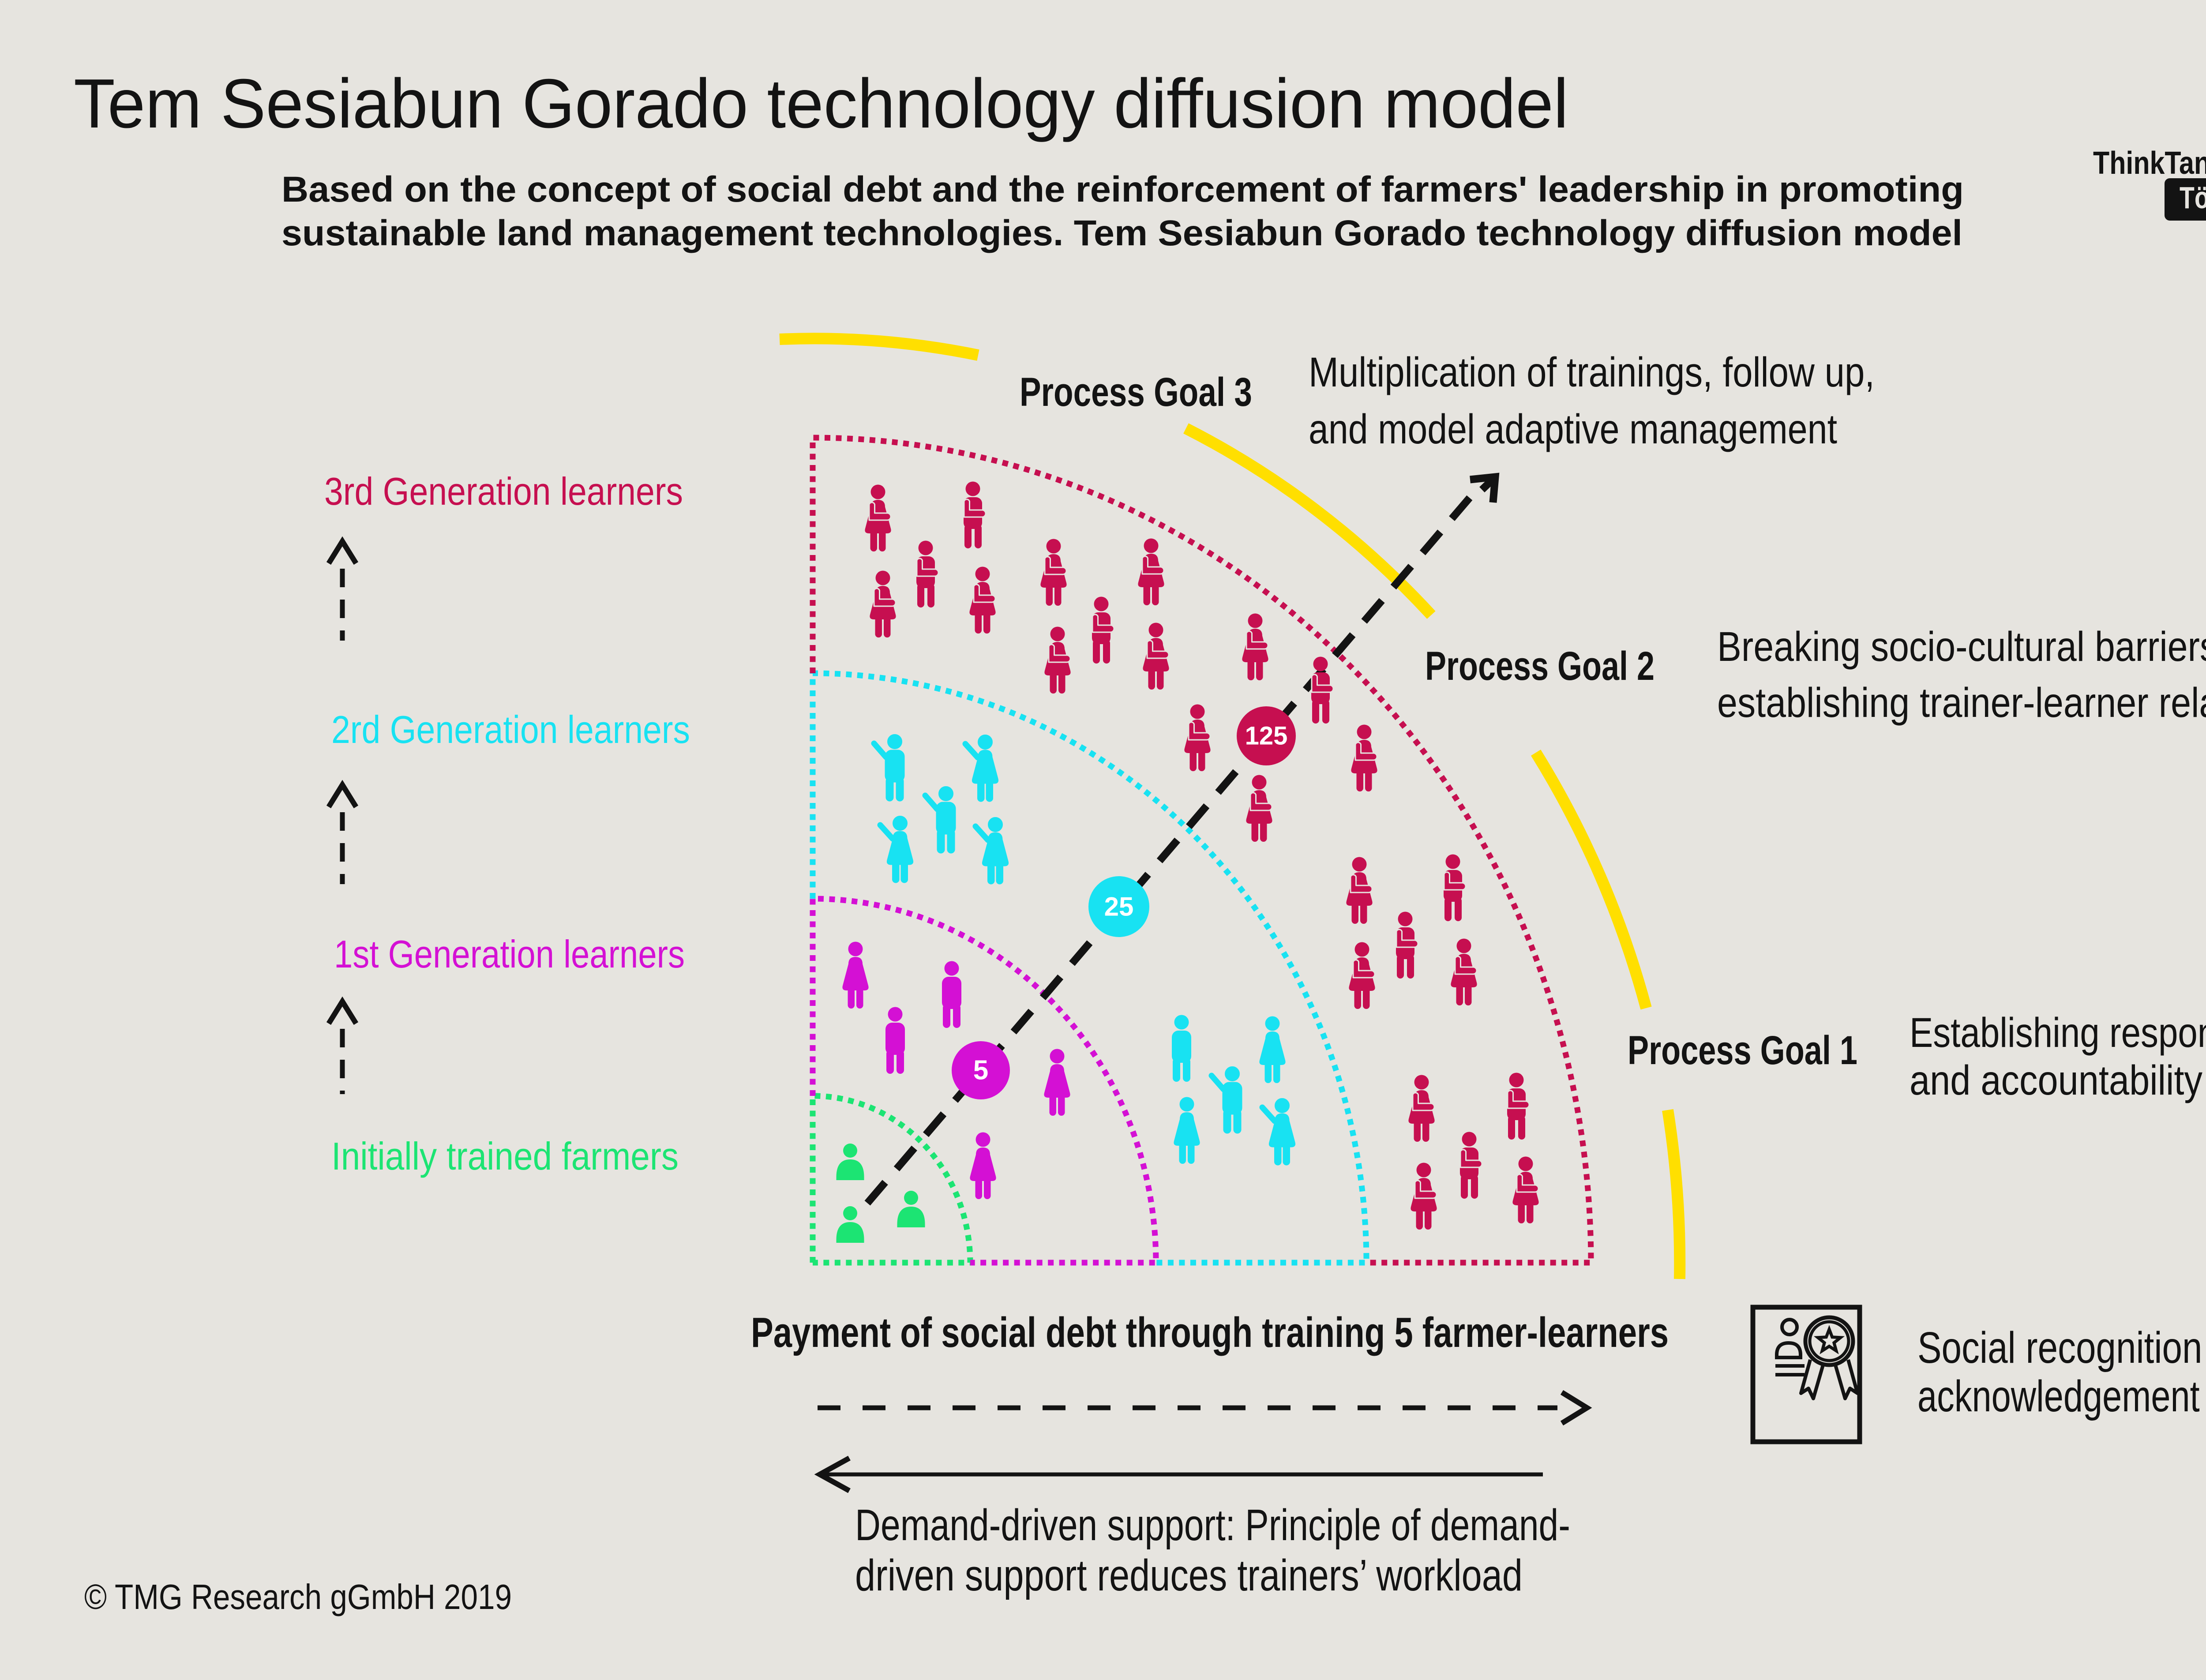 This screenshot has width=2206, height=1680. Describe the element at coordinates (1573, 429) in the screenshot. I see `svg-text: and model adaptive management` at that location.